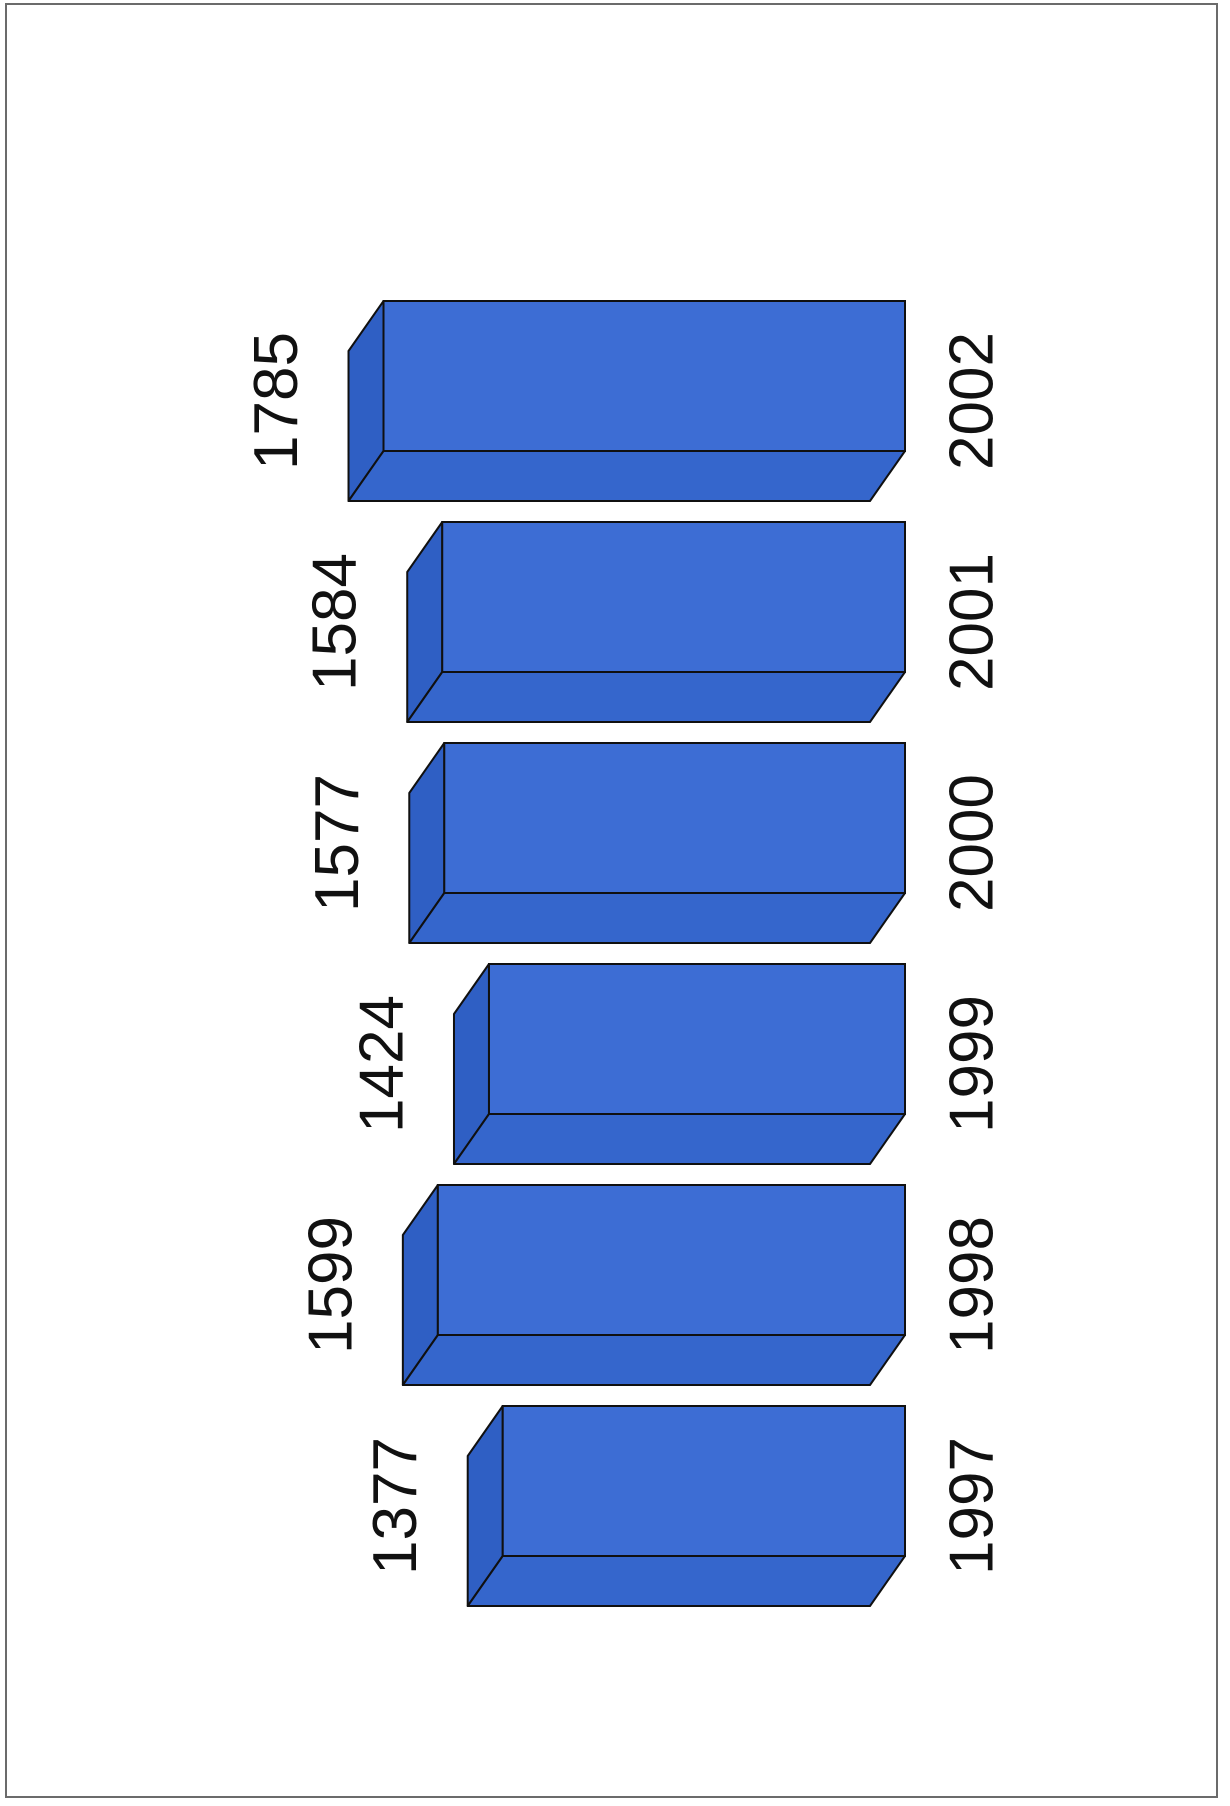 This screenshot has height=1806, width=1230. Describe the element at coordinates (276, 401) in the screenshot. I see `value-label: 1785` at that location.